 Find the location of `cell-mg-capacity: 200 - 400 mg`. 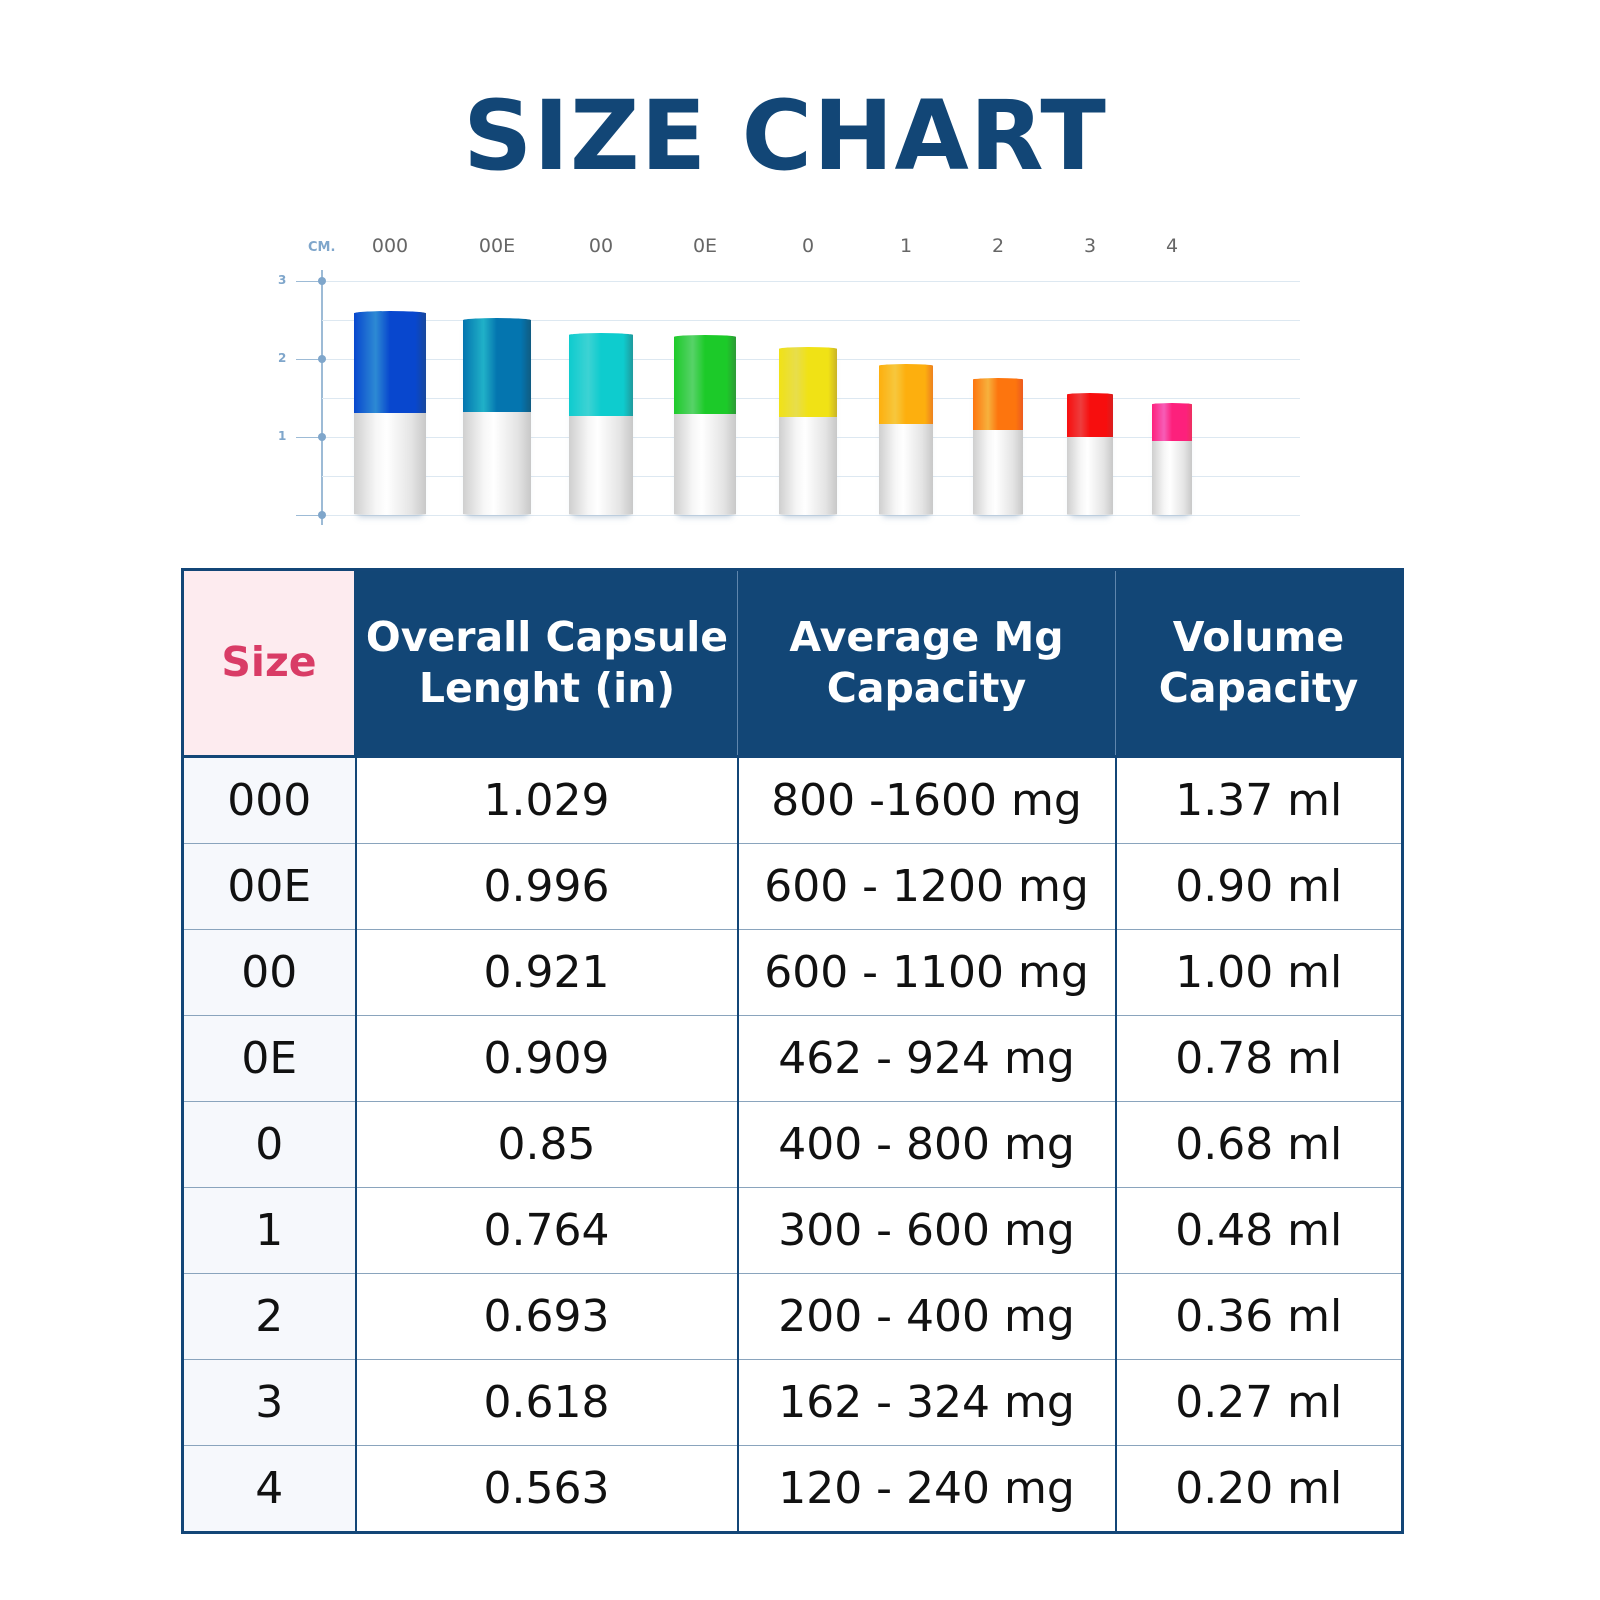

cell-mg-capacity: 200 - 400 mg is located at coordinates (926, 1316).